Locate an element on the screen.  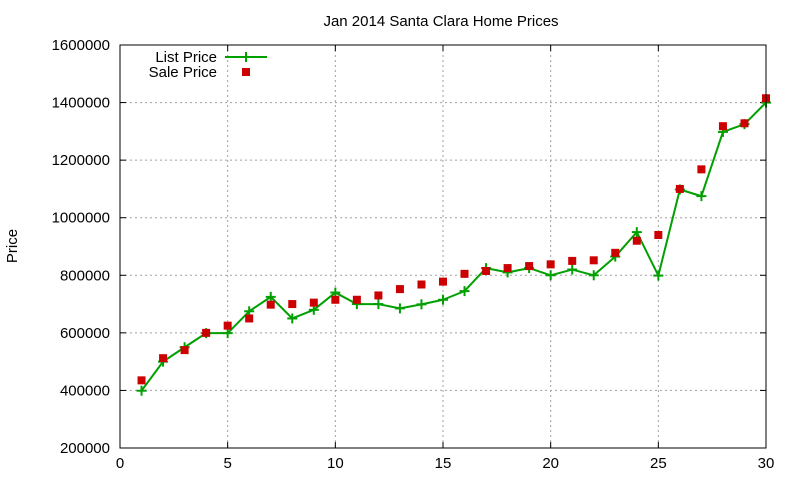
x-tick-label: 20 is located at coordinates (550, 463).